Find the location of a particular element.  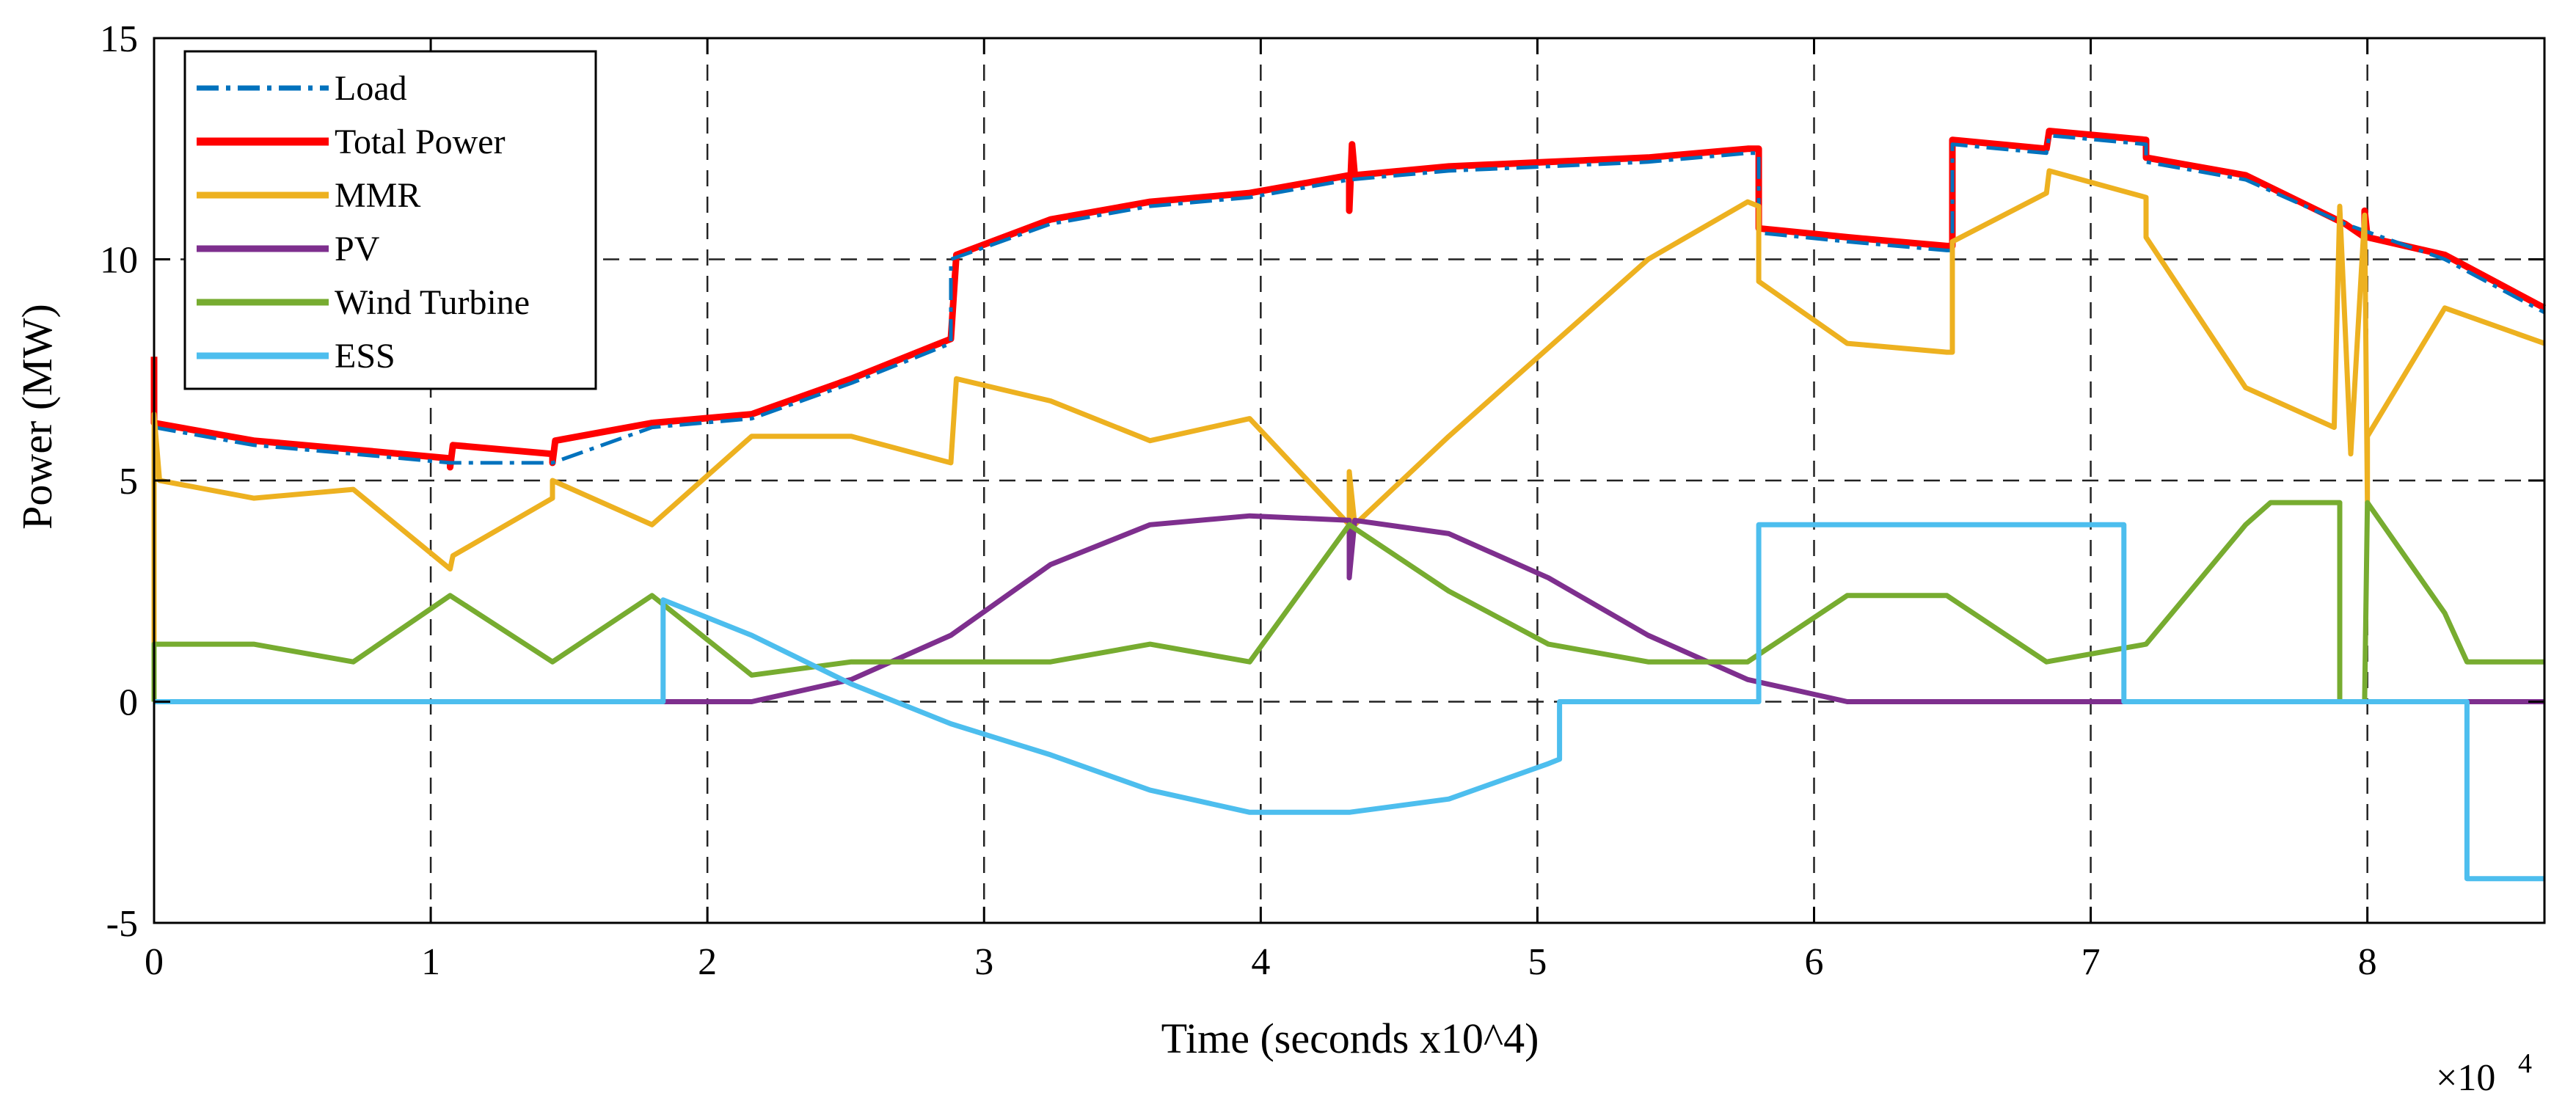

legend-label: ESS is located at coordinates (365, 356).